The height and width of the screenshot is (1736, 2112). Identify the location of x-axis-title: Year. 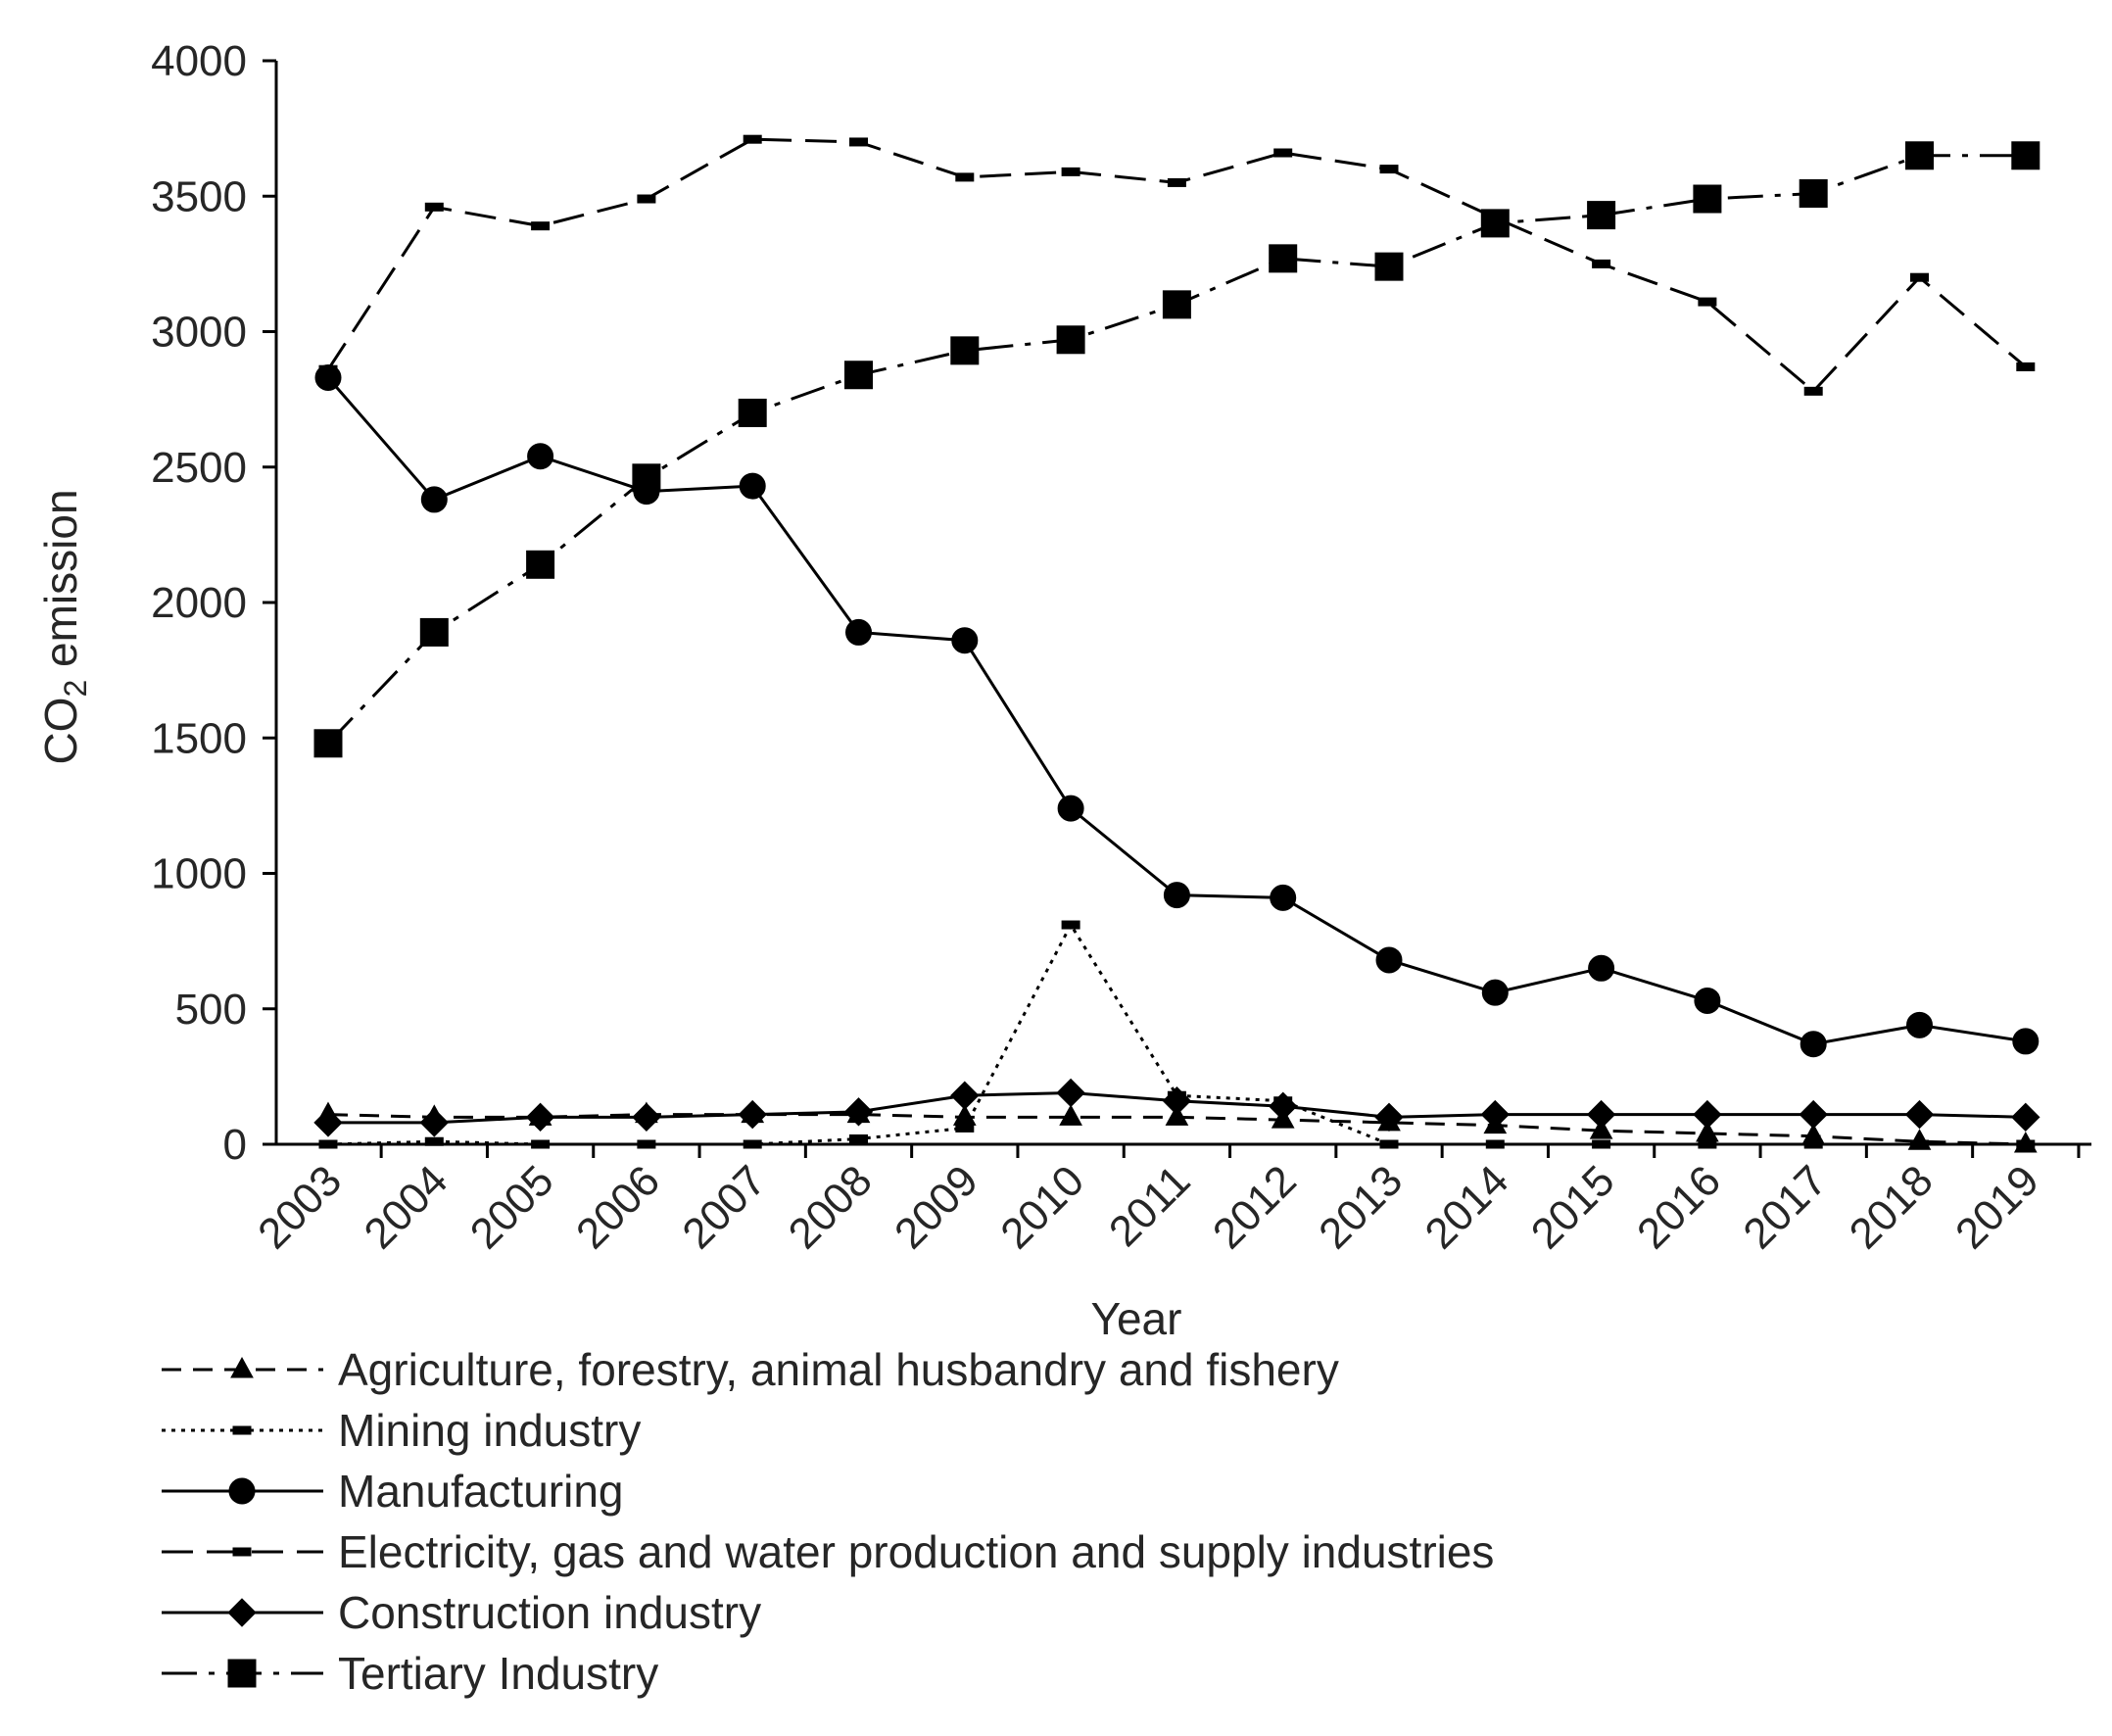
(1136, 1318).